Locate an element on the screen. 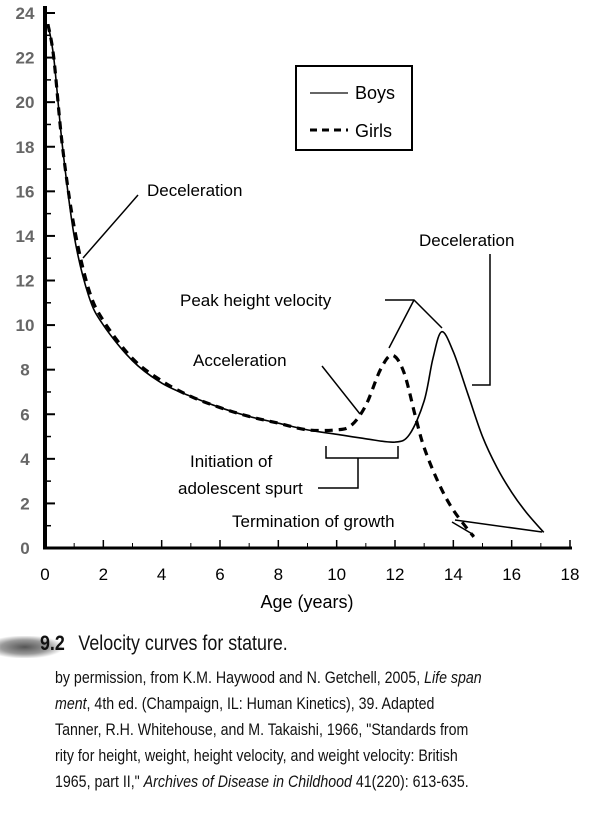 This screenshot has width=600, height=827. y-tick-label: 10 is located at coordinates (25, 325).